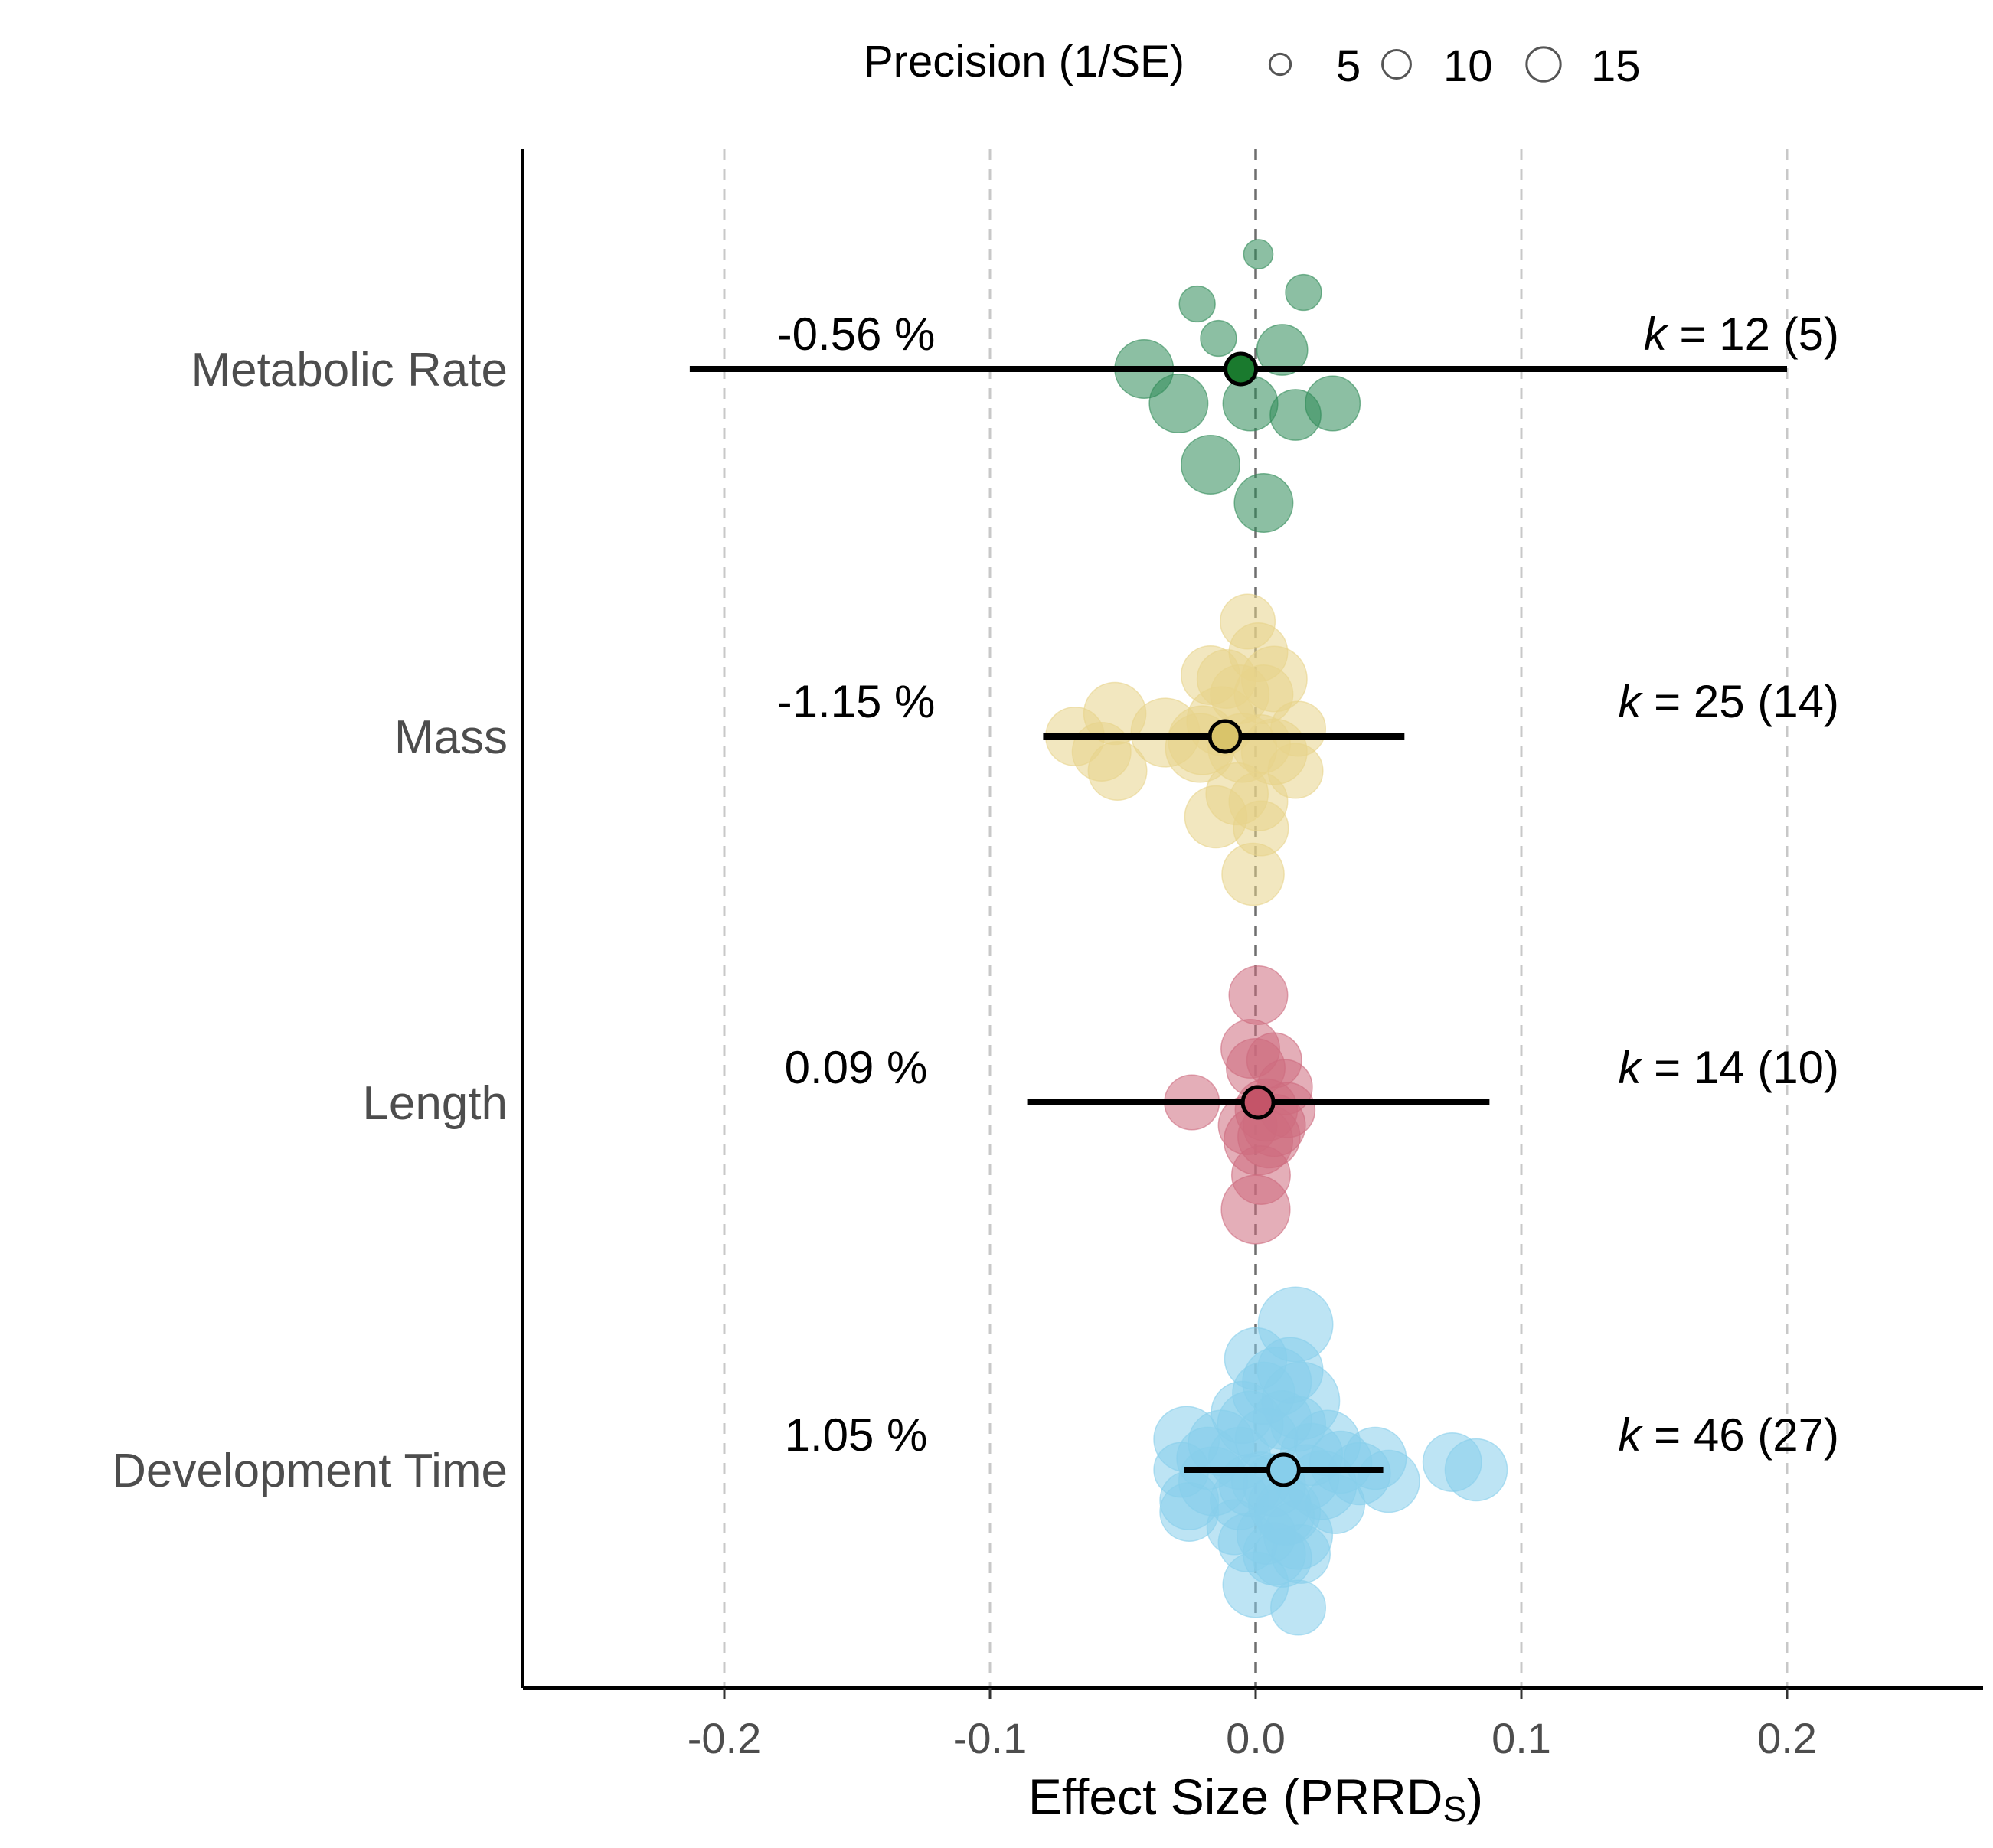 This screenshot has height=1848, width=1993. I want to click on legend-title: Precision (1/SE), so click(1024, 62).